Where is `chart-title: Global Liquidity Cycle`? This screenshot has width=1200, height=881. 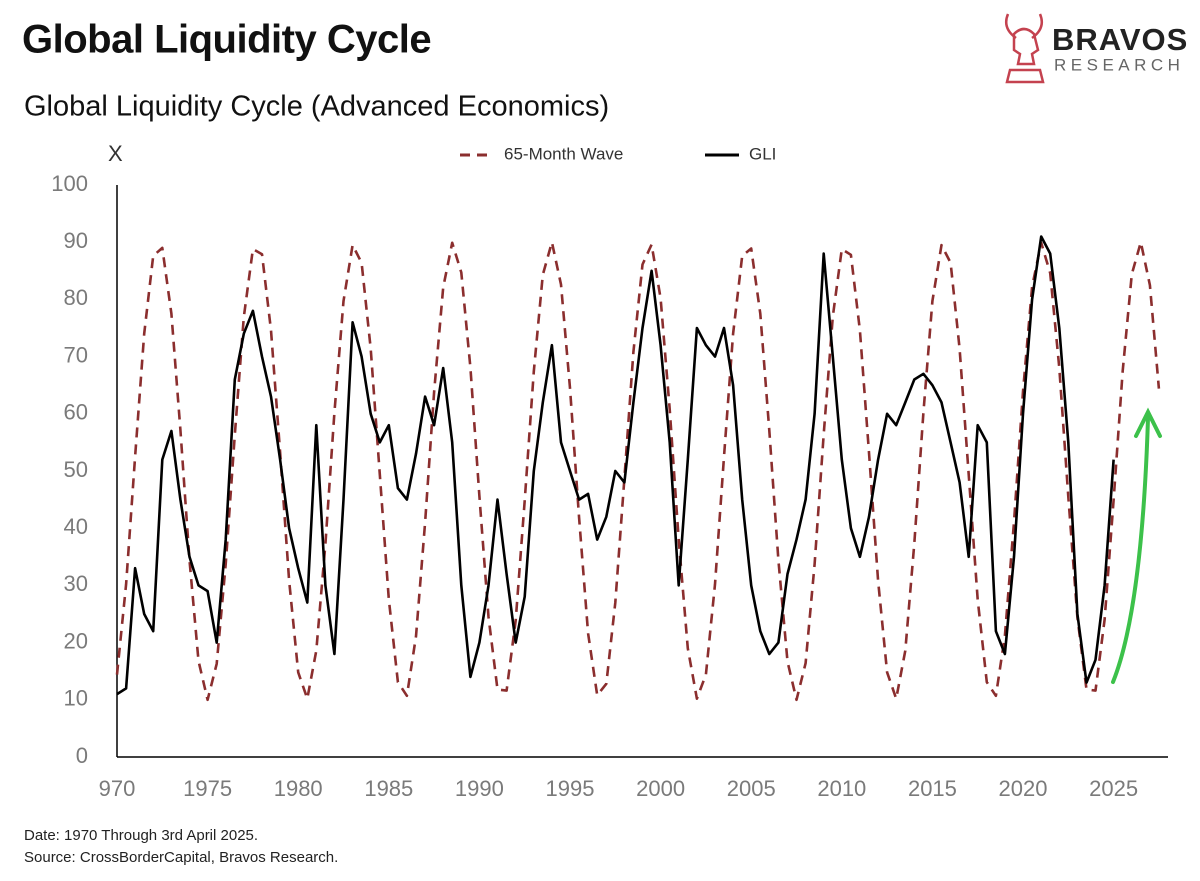 chart-title: Global Liquidity Cycle is located at coordinates (226, 40).